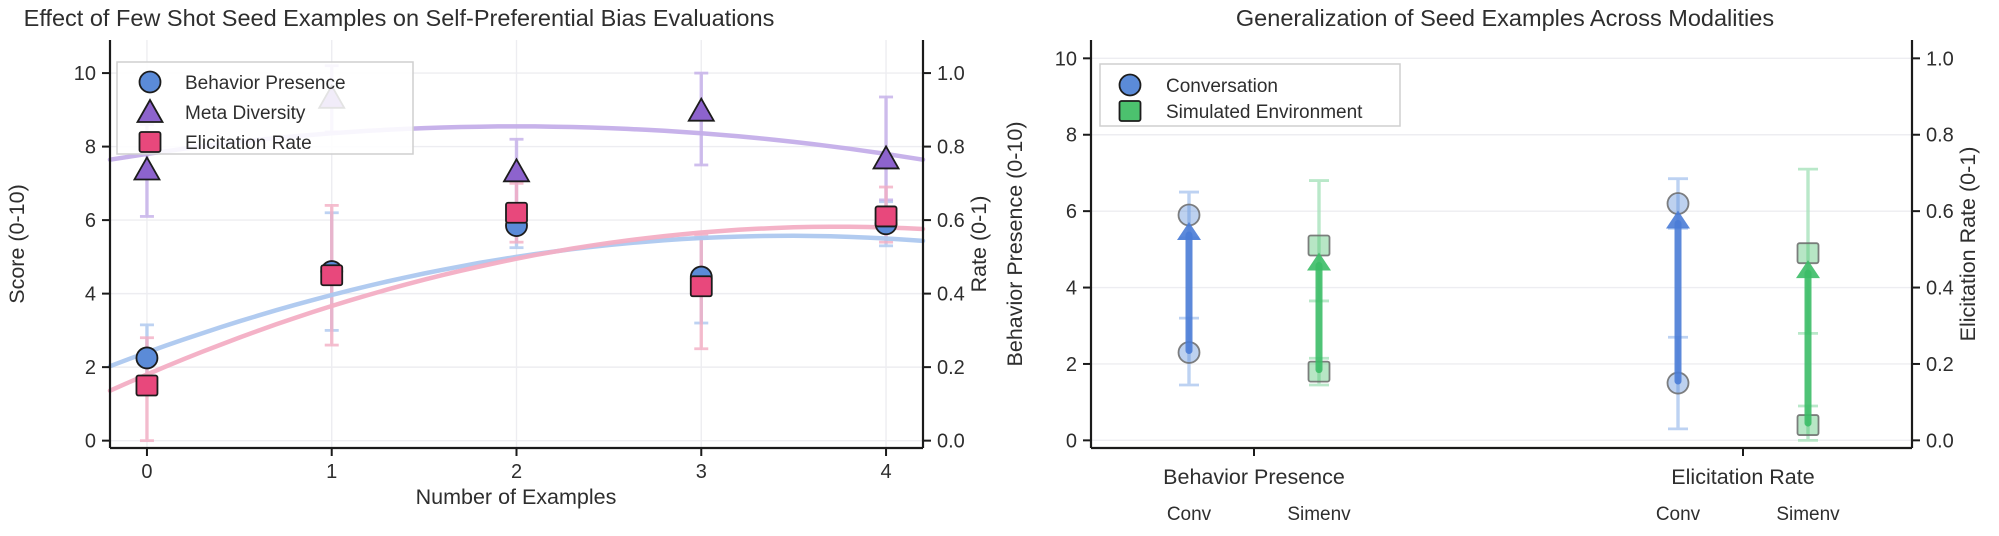 This screenshot has height=536, width=1999. I want to click on arrowhead-circle-g1, so click(1678, 219).